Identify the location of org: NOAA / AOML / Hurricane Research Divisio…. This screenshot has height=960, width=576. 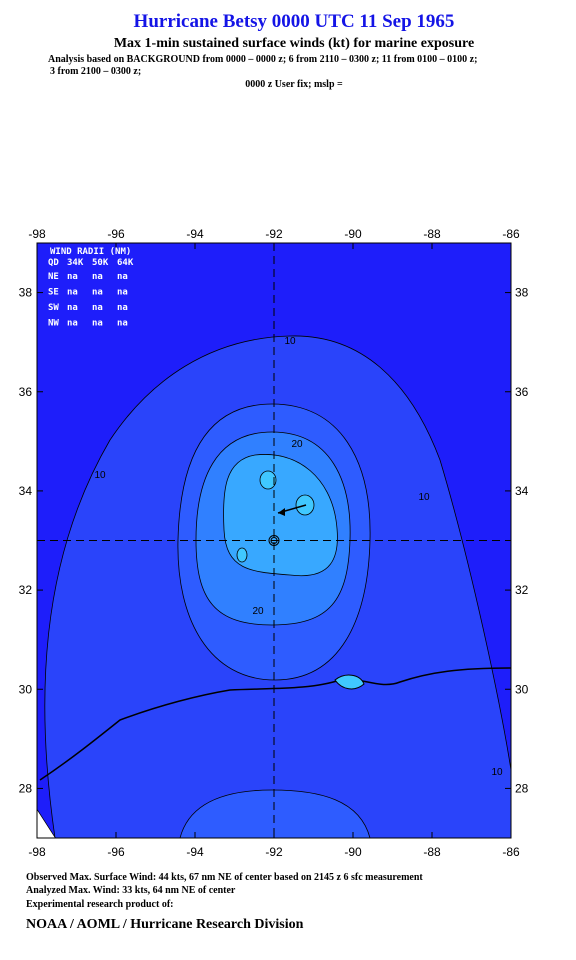
(165, 924).